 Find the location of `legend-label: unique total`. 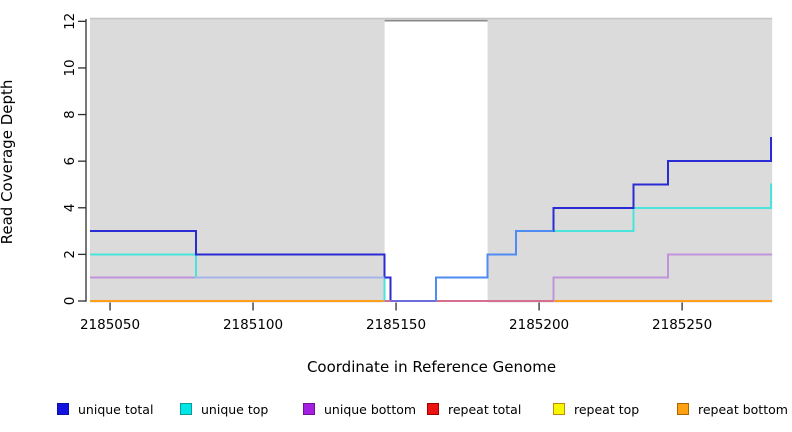

legend-label: unique total is located at coordinates (116, 409).